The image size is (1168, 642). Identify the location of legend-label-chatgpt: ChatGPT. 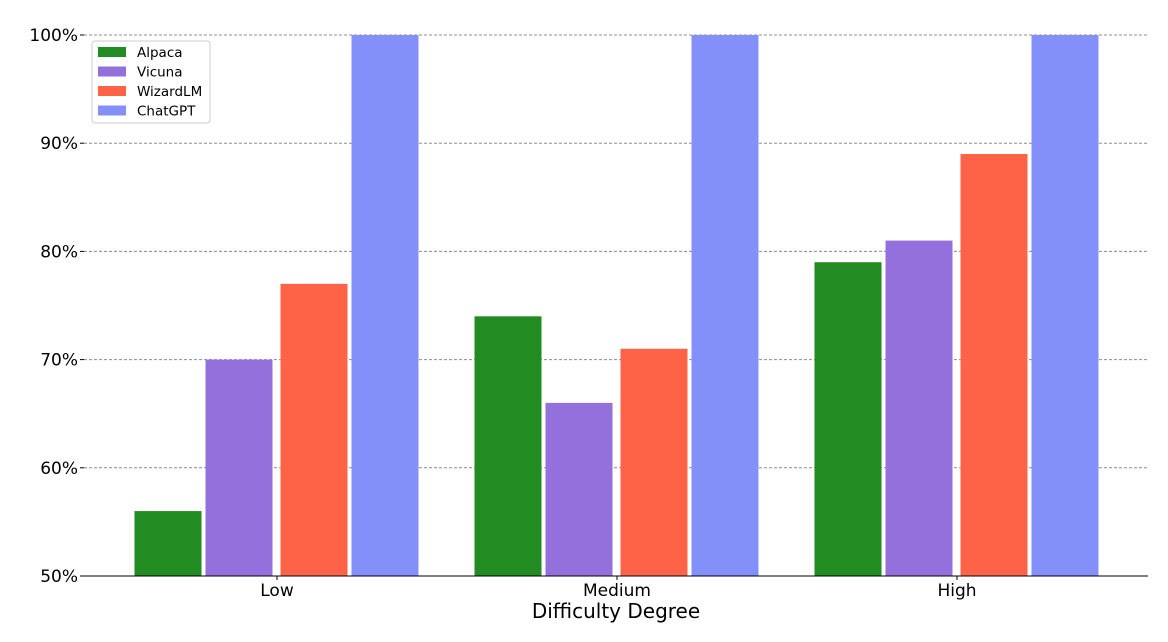
(166, 112).